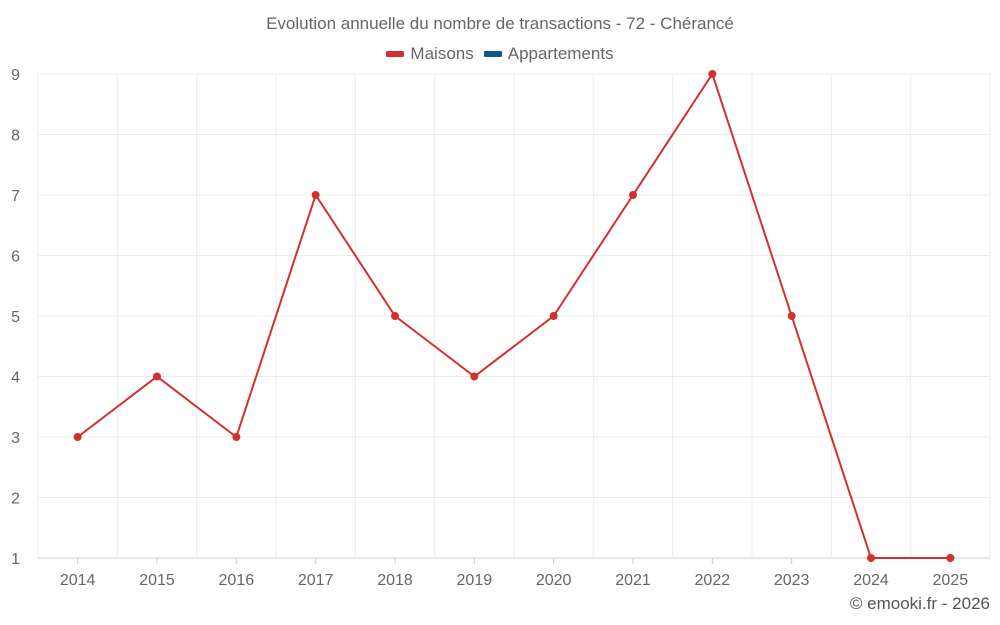  What do you see at coordinates (475, 580) in the screenshot?
I see `x-tick-label: 2019` at bounding box center [475, 580].